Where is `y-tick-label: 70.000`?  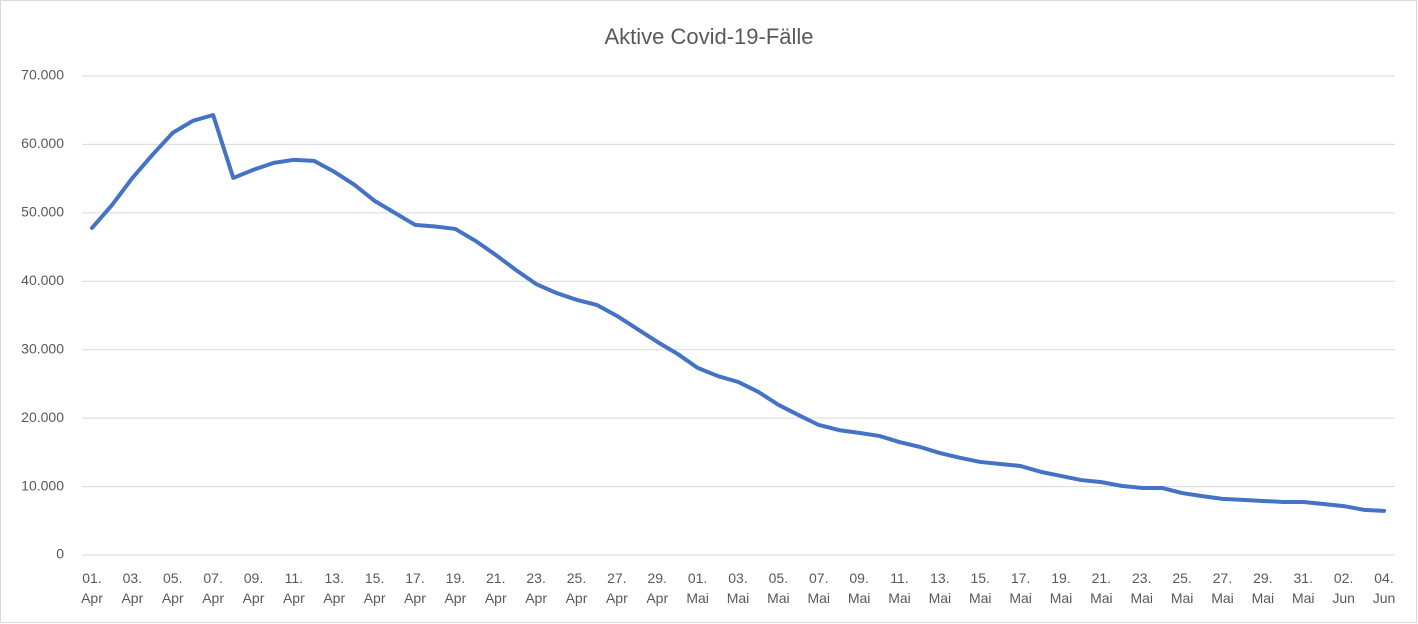
y-tick-label: 70.000 is located at coordinates (42, 75).